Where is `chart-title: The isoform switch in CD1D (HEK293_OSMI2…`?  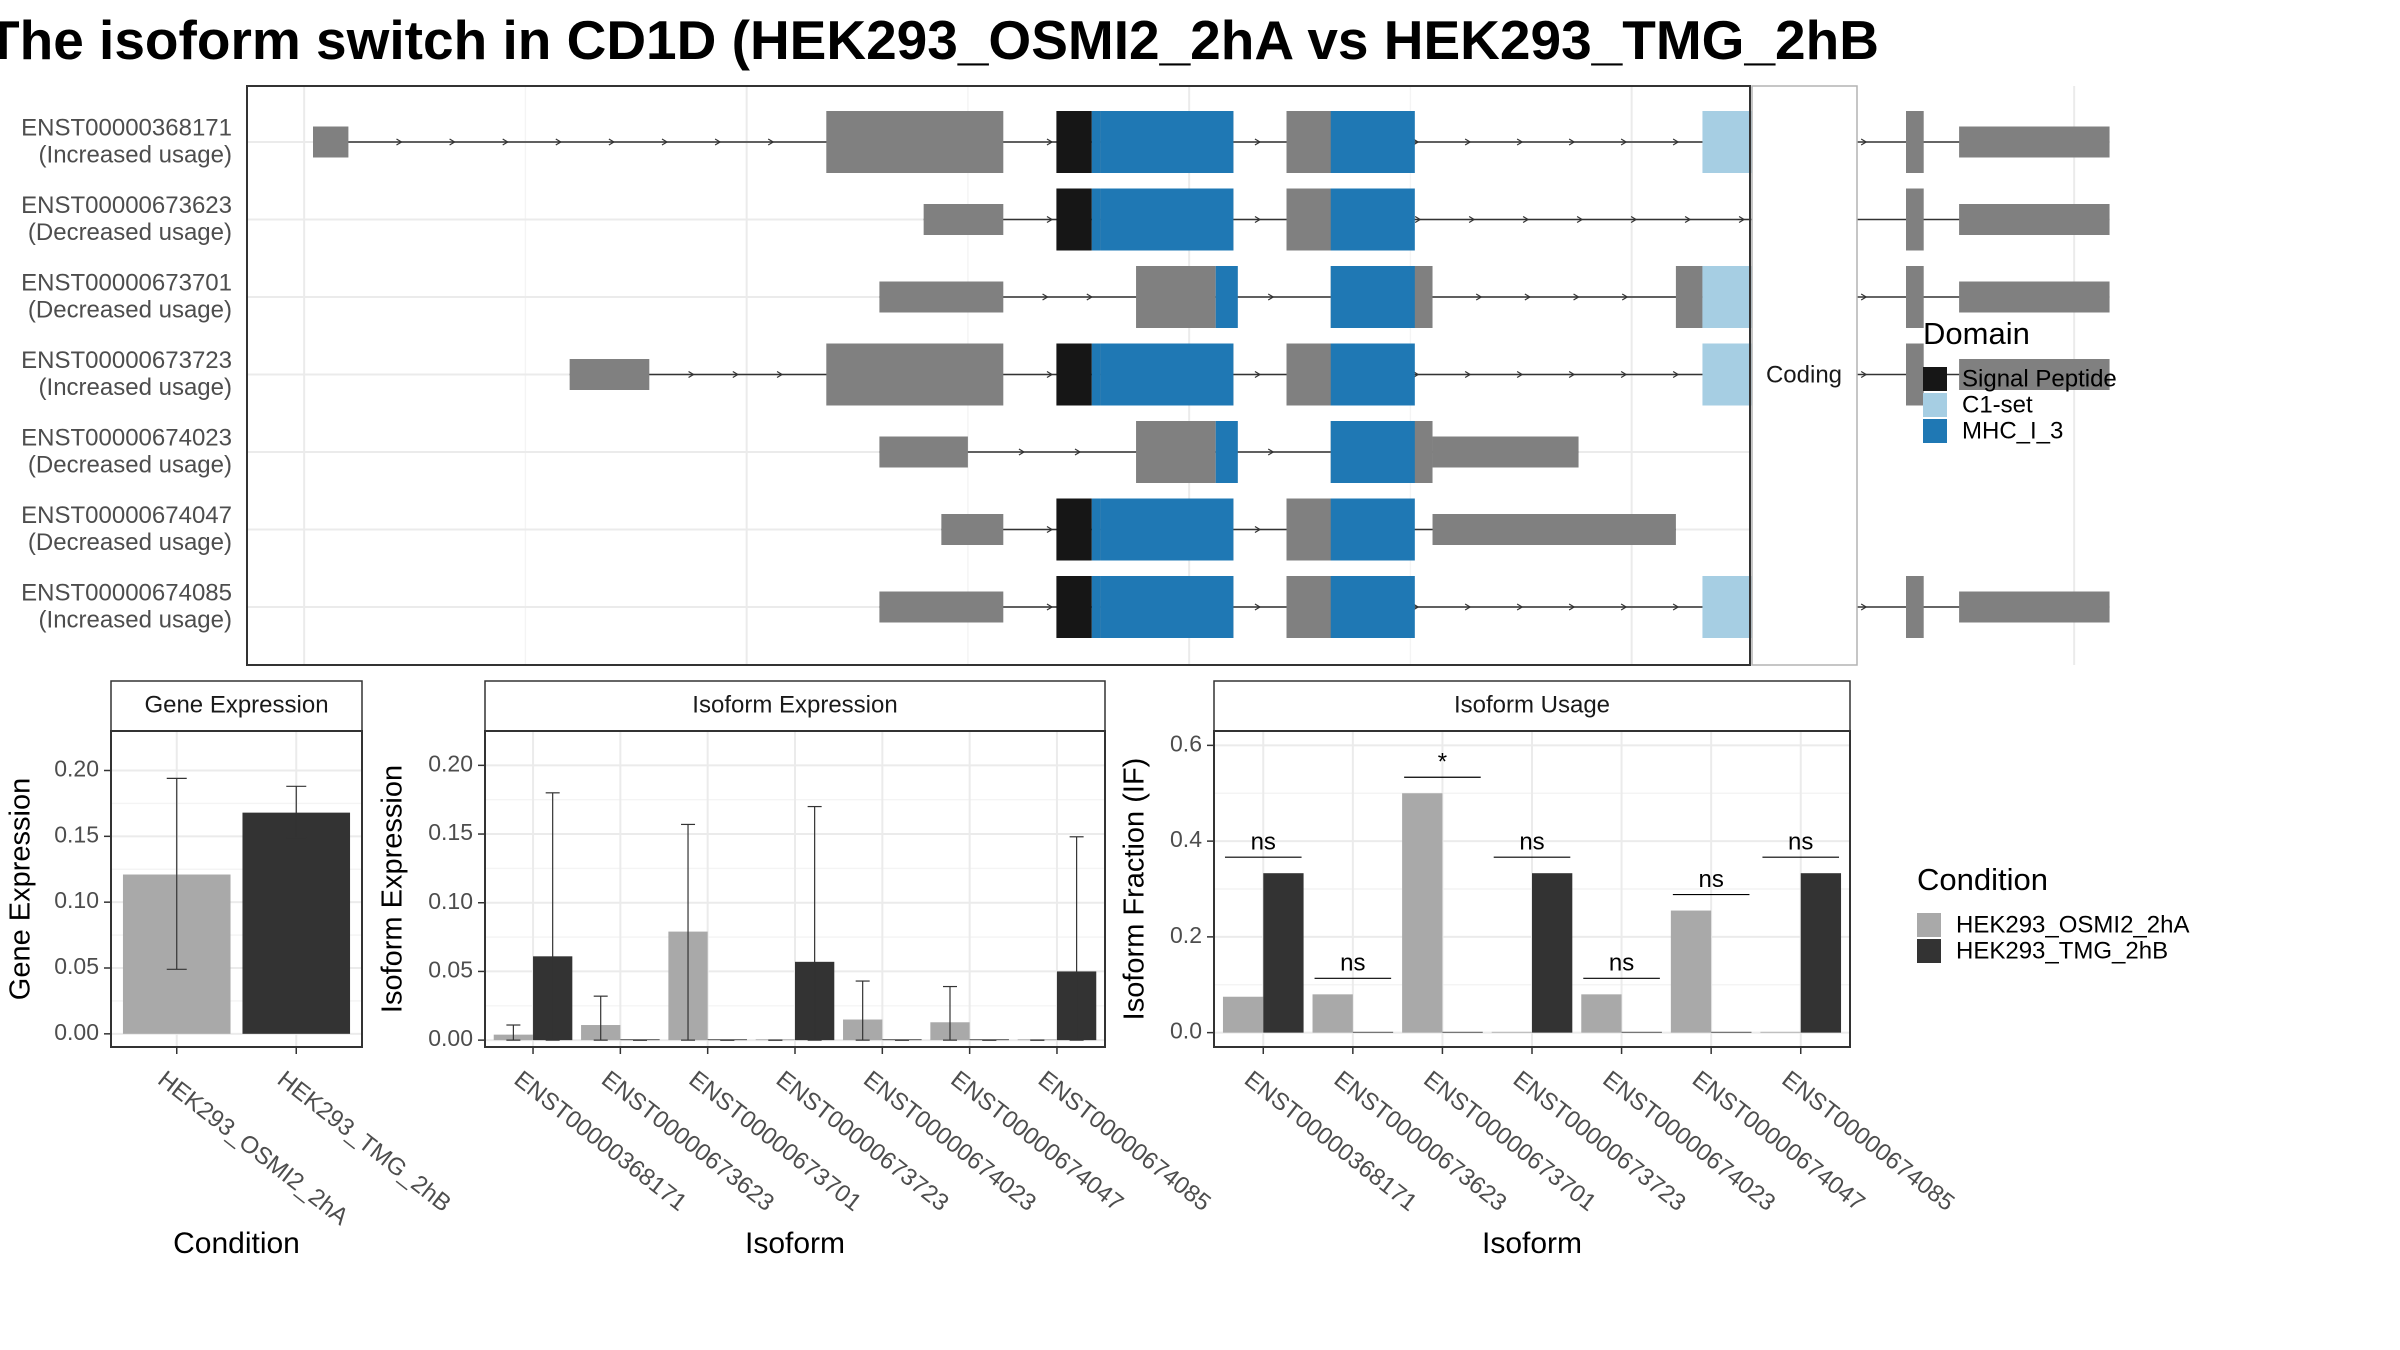 chart-title: The isoform switch in CD1D (HEK293_OSMI2… is located at coordinates (939, 40).